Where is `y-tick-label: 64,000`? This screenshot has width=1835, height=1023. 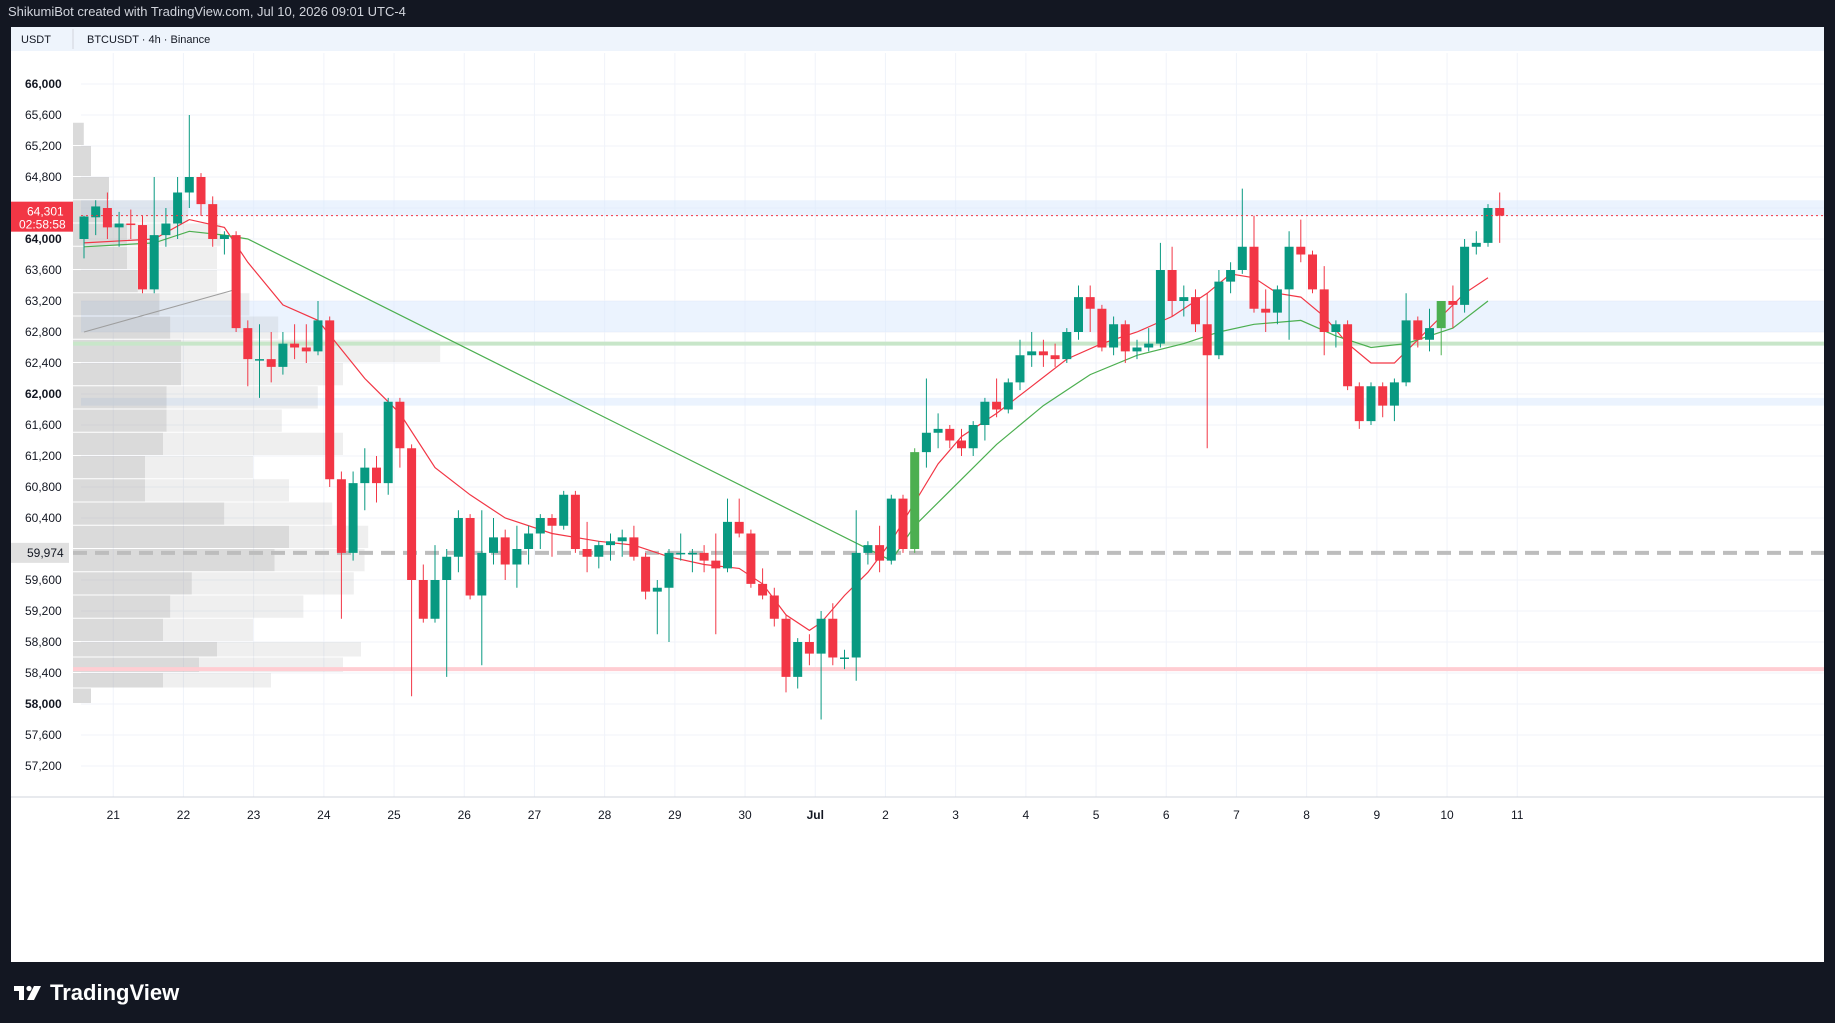
y-tick-label: 64,000 is located at coordinates (43, 239).